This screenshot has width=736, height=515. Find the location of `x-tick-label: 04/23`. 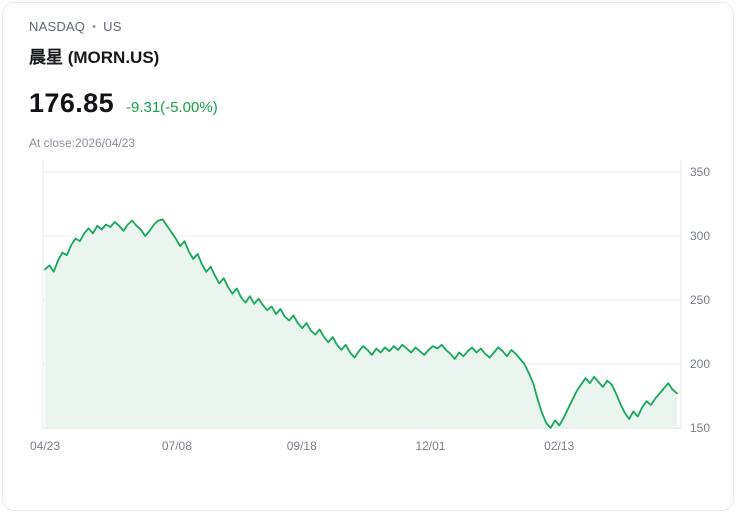

x-tick-label: 04/23 is located at coordinates (45, 446).